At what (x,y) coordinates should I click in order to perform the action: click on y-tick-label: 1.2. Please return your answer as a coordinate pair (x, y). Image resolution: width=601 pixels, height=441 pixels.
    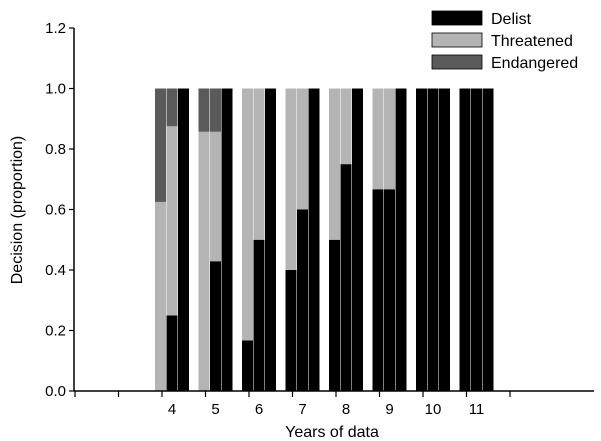
    Looking at the image, I should click on (55, 28).